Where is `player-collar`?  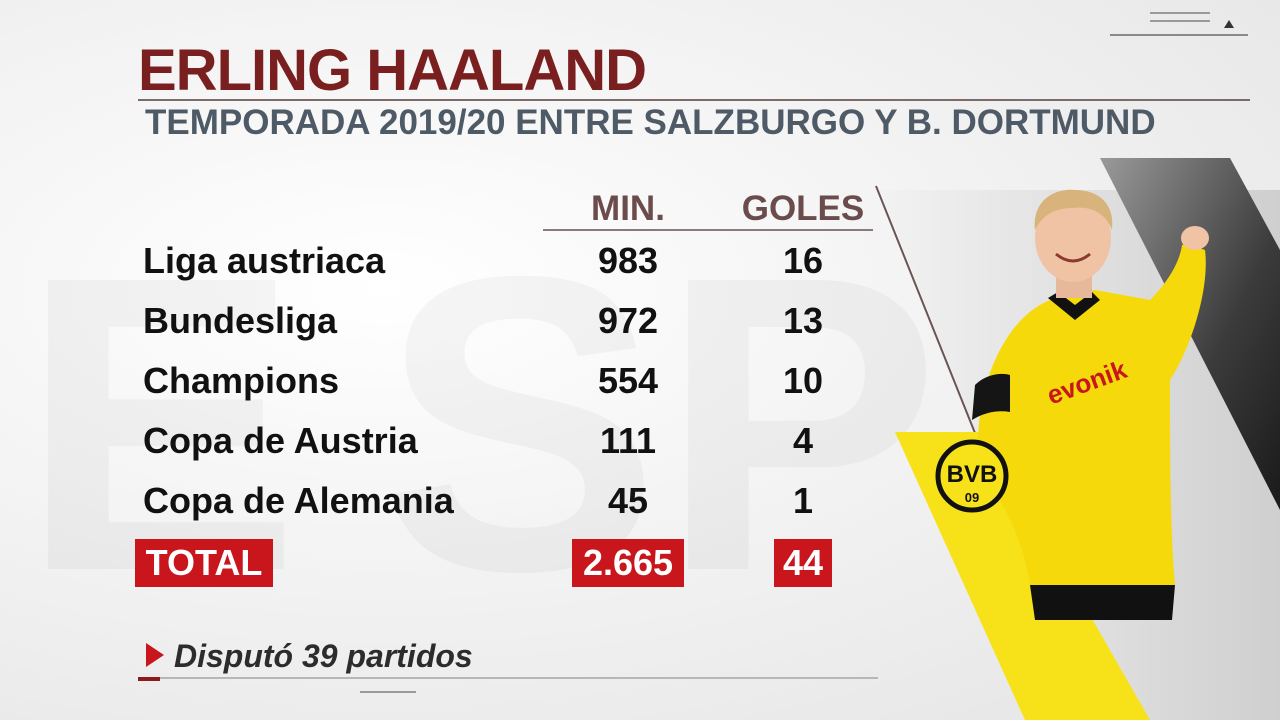 player-collar is located at coordinates (1074, 306).